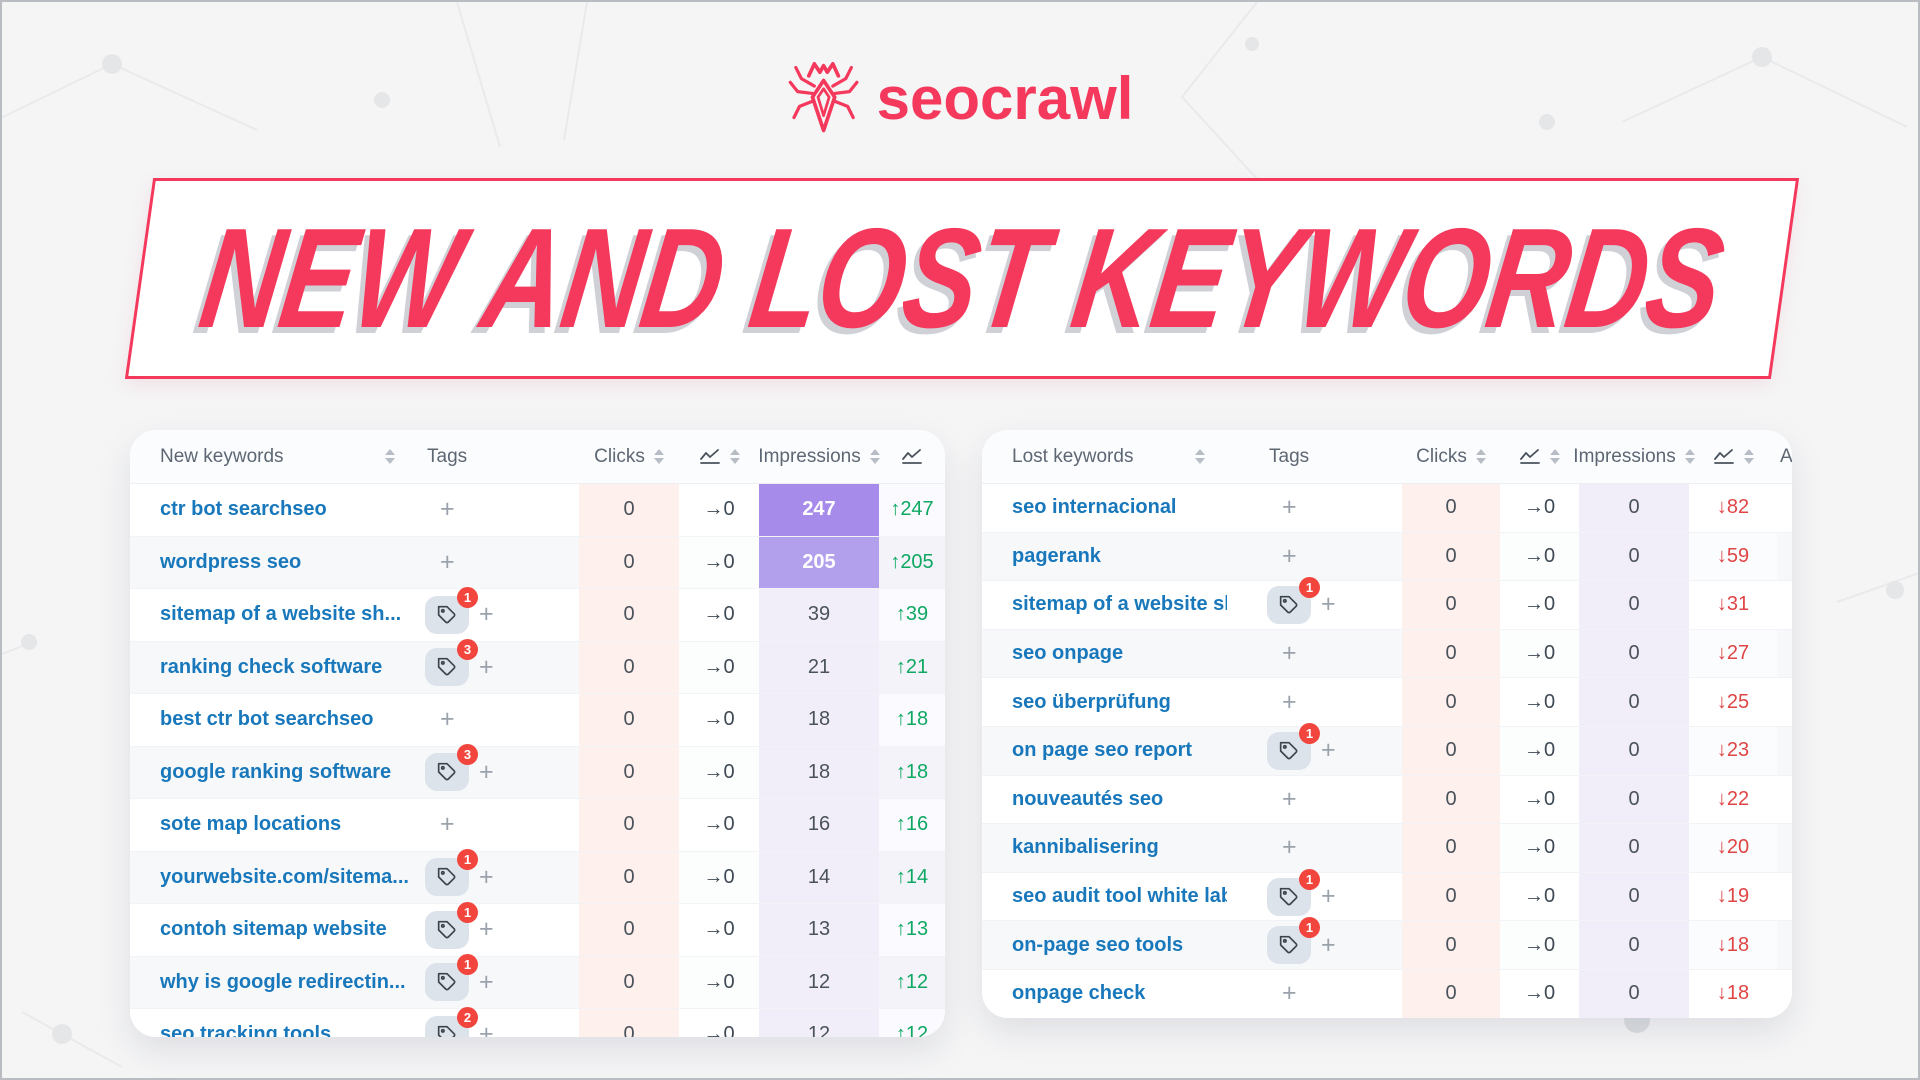 The height and width of the screenshot is (1080, 1920). Describe the element at coordinates (251, 824) in the screenshot. I see `keyword-link: sote map locations` at that location.